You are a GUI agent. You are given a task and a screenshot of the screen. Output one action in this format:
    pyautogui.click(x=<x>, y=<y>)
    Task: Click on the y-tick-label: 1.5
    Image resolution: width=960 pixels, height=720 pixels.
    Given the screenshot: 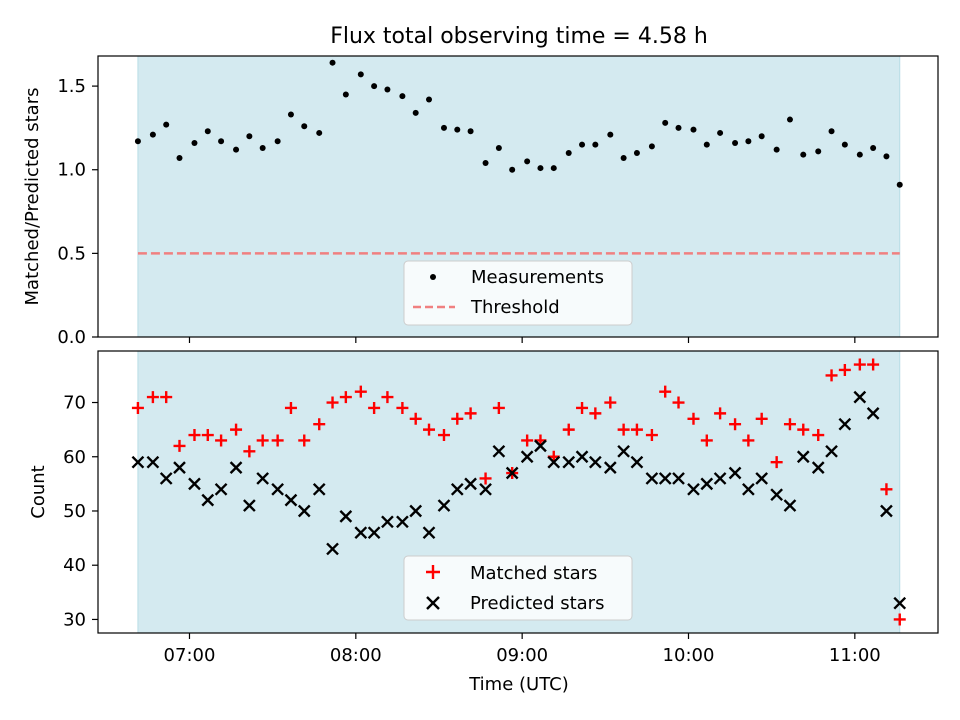 What is the action you would take?
    pyautogui.click(x=71, y=86)
    